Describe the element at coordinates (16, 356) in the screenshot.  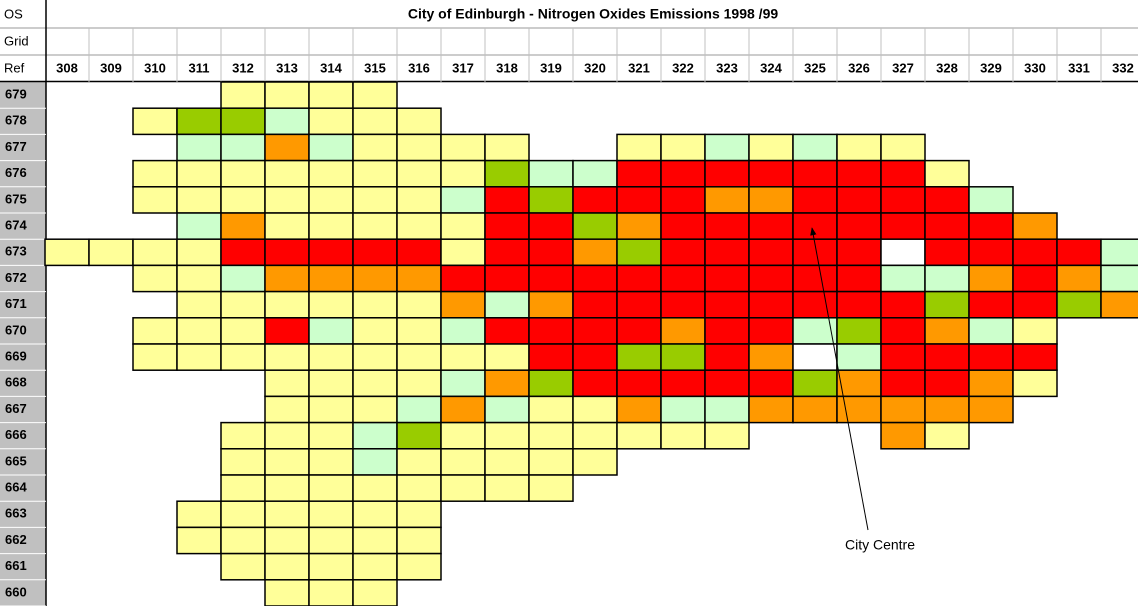
I see `row-label: 669` at that location.